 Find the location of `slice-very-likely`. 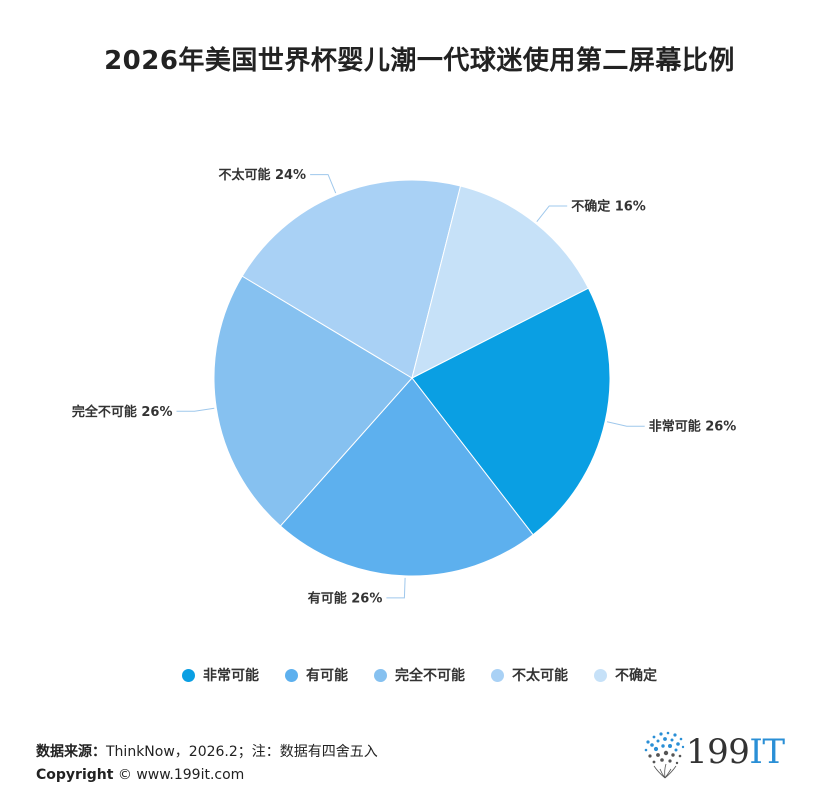

slice-very-likely is located at coordinates (511, 411).